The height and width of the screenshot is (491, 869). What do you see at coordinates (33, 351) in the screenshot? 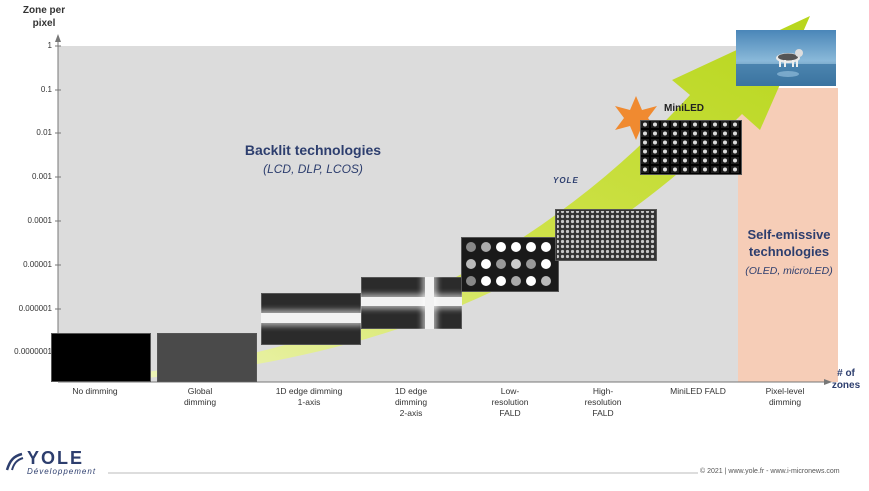
I see `y-tick-label: 0.0000001` at bounding box center [33, 351].